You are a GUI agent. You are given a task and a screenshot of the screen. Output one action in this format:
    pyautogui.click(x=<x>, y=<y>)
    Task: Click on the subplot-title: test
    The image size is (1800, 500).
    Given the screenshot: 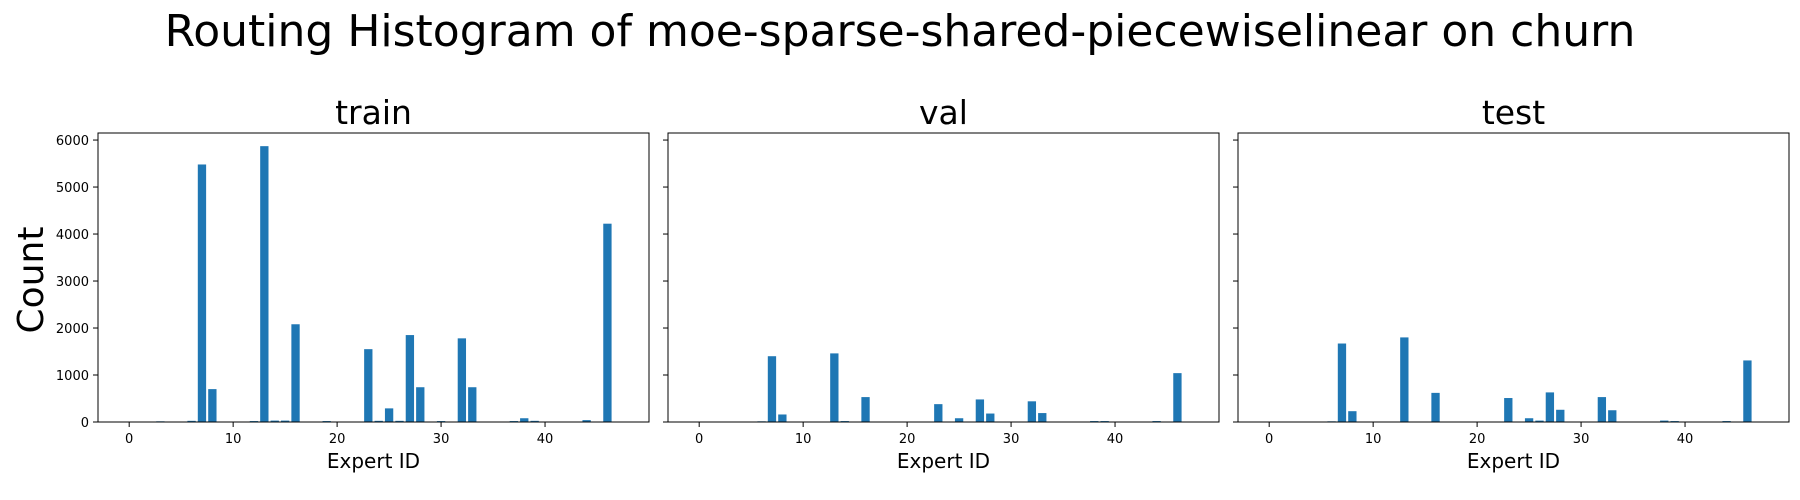 What is the action you would take?
    pyautogui.click(x=1513, y=112)
    